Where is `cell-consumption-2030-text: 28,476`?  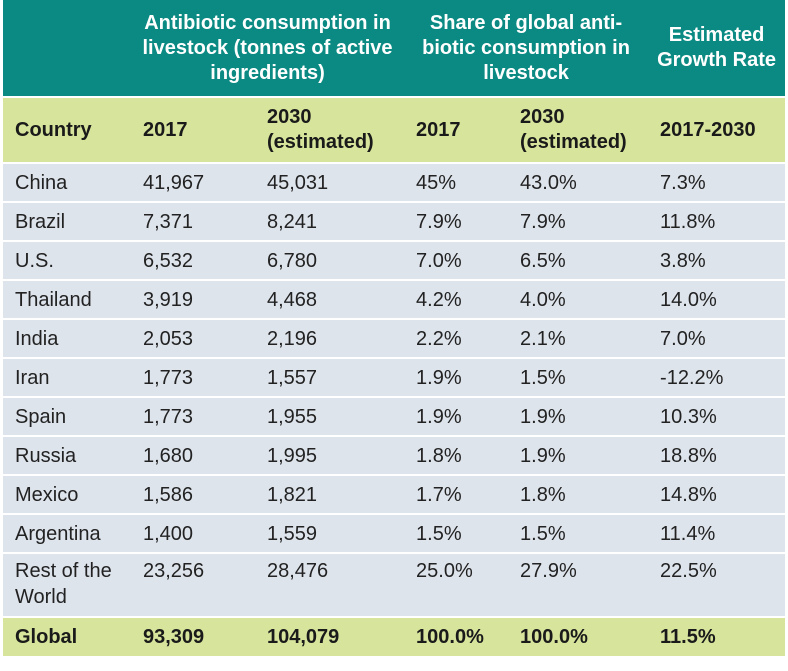
cell-consumption-2030-text: 28,476 is located at coordinates (298, 571).